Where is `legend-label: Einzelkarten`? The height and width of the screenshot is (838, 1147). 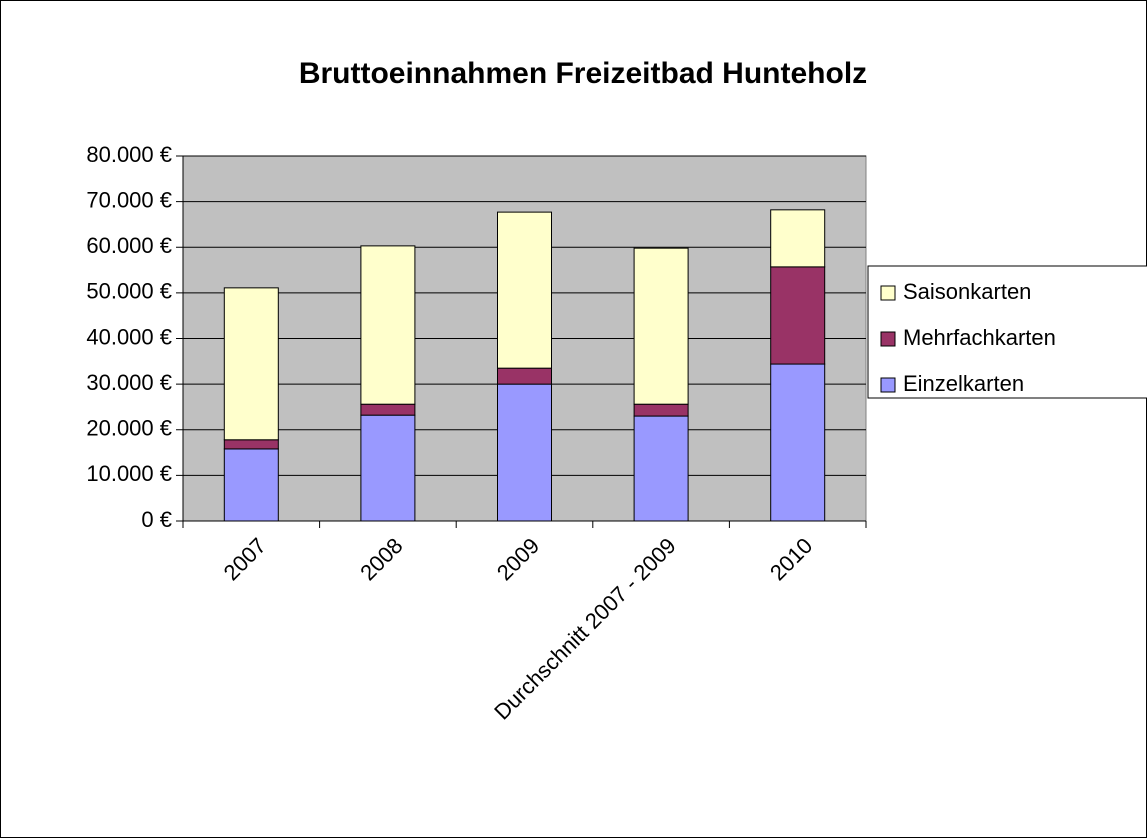
legend-label: Einzelkarten is located at coordinates (963, 383).